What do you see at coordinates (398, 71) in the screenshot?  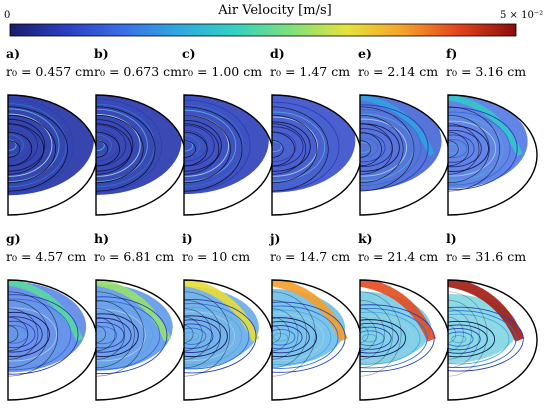 I see `panel-radius-label: r₀ = 2.14 cm` at bounding box center [398, 71].